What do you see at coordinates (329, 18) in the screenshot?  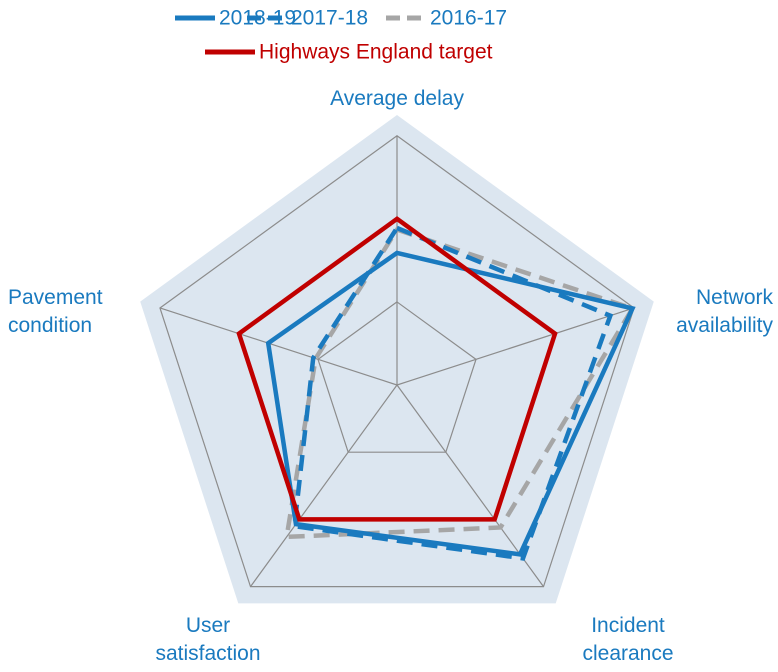 I see `legend-label: 2017-18` at bounding box center [329, 18].